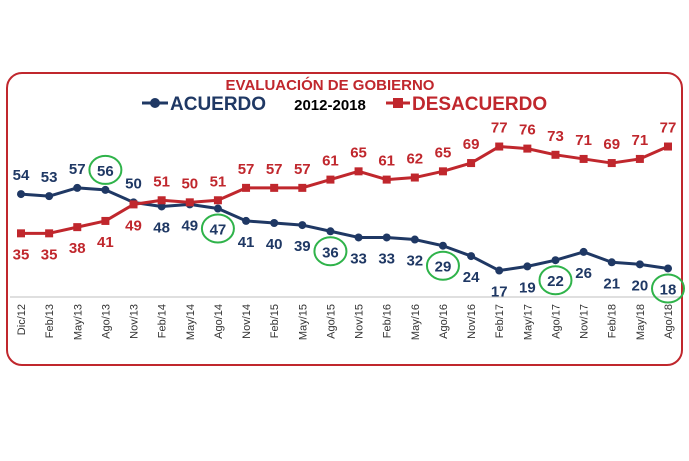 This screenshot has height=461, width=689. I want to click on chart-title: EVALUACIÓN DE GOBIERNO, so click(330, 85).